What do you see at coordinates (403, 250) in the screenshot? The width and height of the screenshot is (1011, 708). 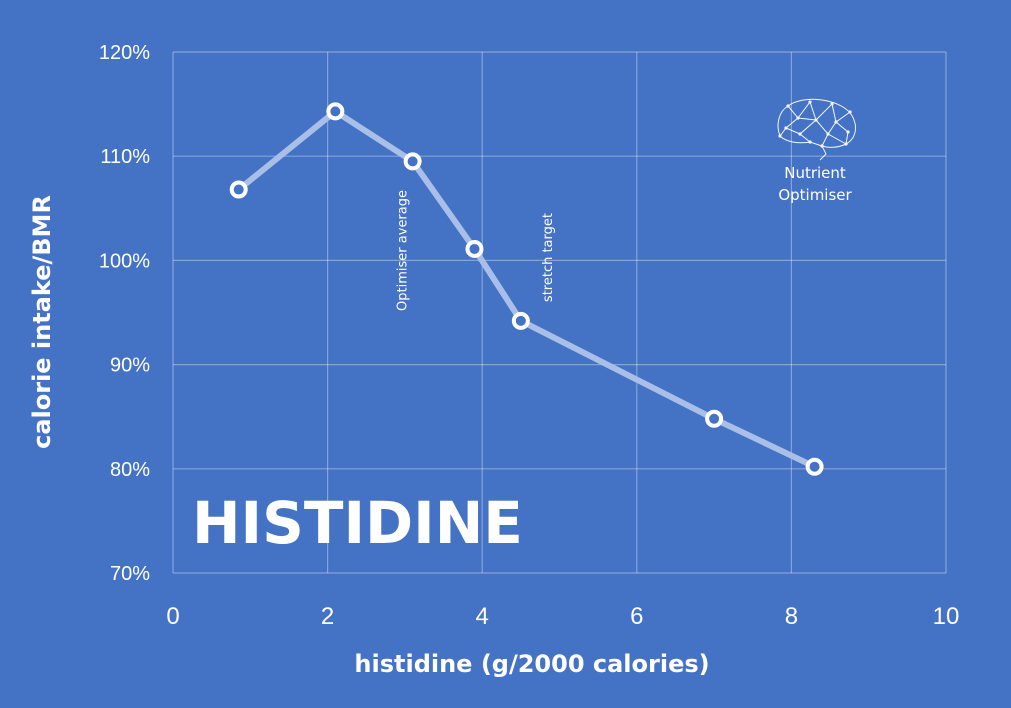 I see `annotation-label: Optimiser average` at bounding box center [403, 250].